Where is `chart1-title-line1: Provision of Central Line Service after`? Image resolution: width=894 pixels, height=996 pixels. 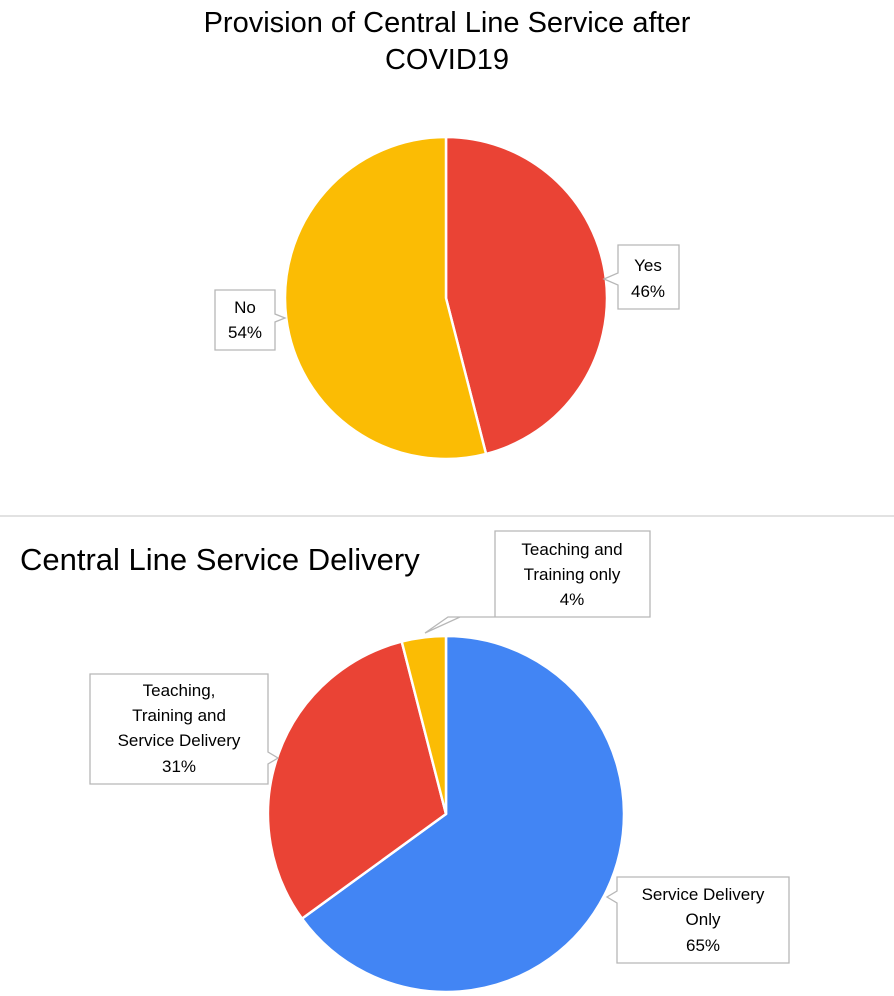
chart1-title-line1: Provision of Central Line Service after is located at coordinates (447, 23).